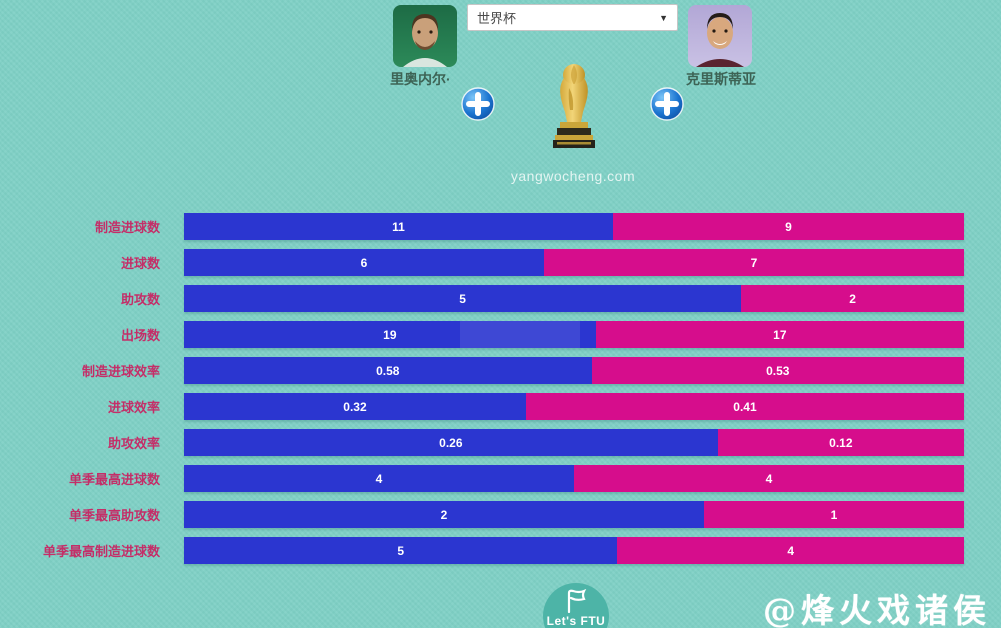  I want to click on messi-portrait-image, so click(425, 36).